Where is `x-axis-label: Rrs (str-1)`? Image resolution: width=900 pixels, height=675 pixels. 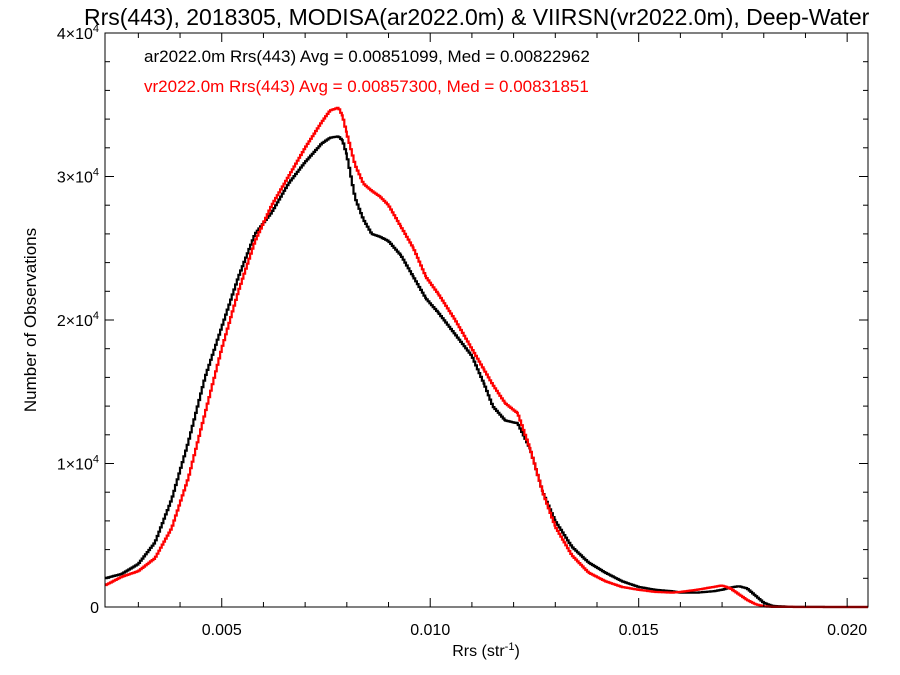
x-axis-label: Rrs (str-1) is located at coordinates (486, 650).